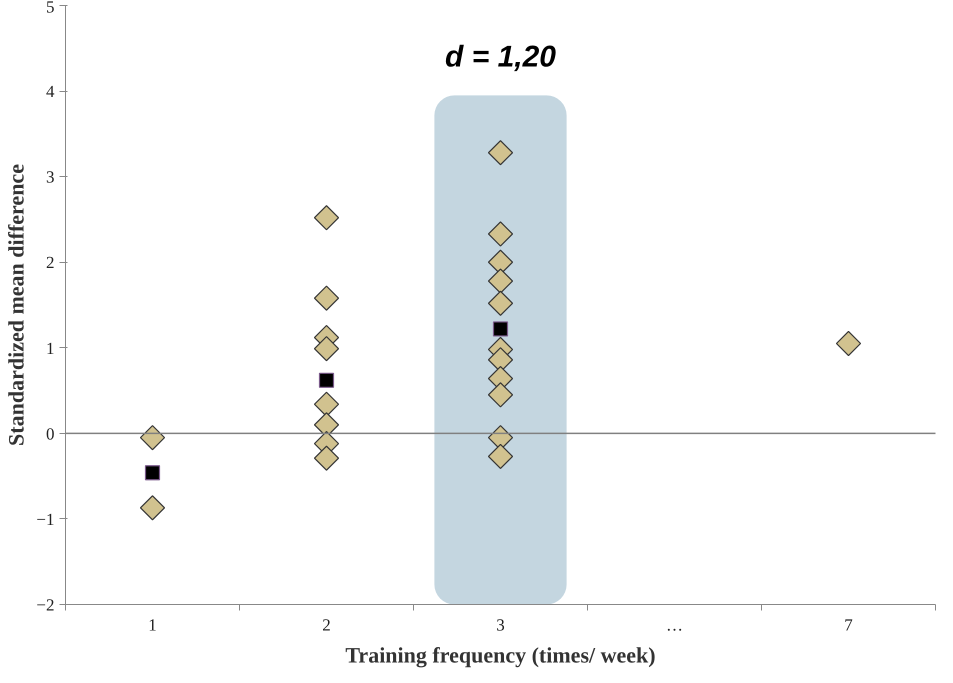 The image size is (953, 683). I want to click on y-tick-label: 2, so click(50, 262).